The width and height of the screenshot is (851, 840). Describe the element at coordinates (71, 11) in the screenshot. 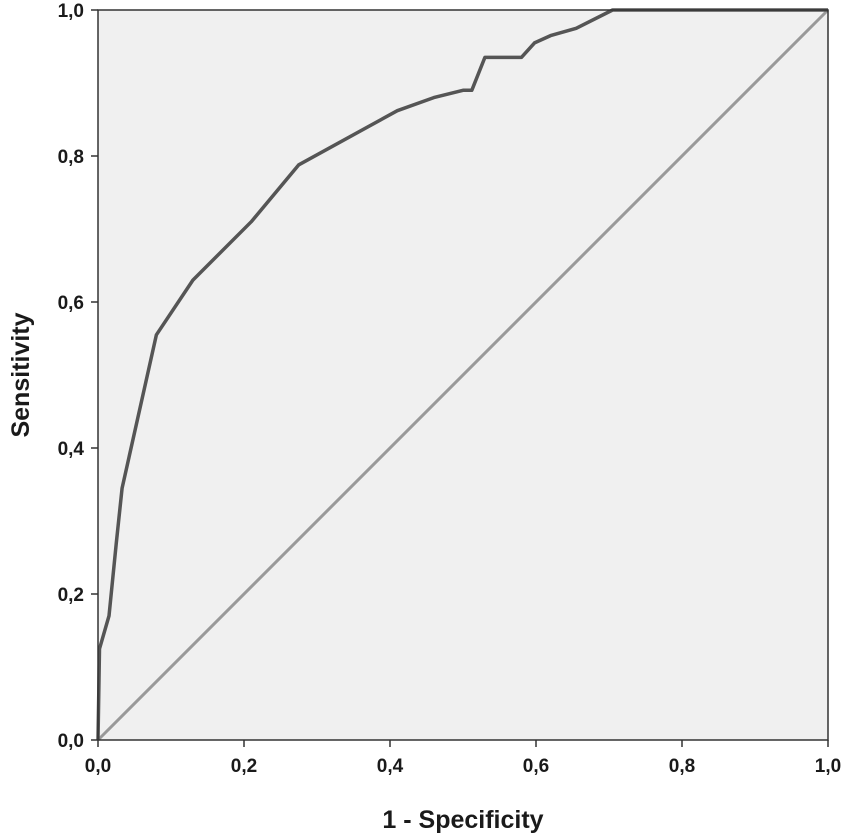

I see `y-tick-label: 1,0` at that location.